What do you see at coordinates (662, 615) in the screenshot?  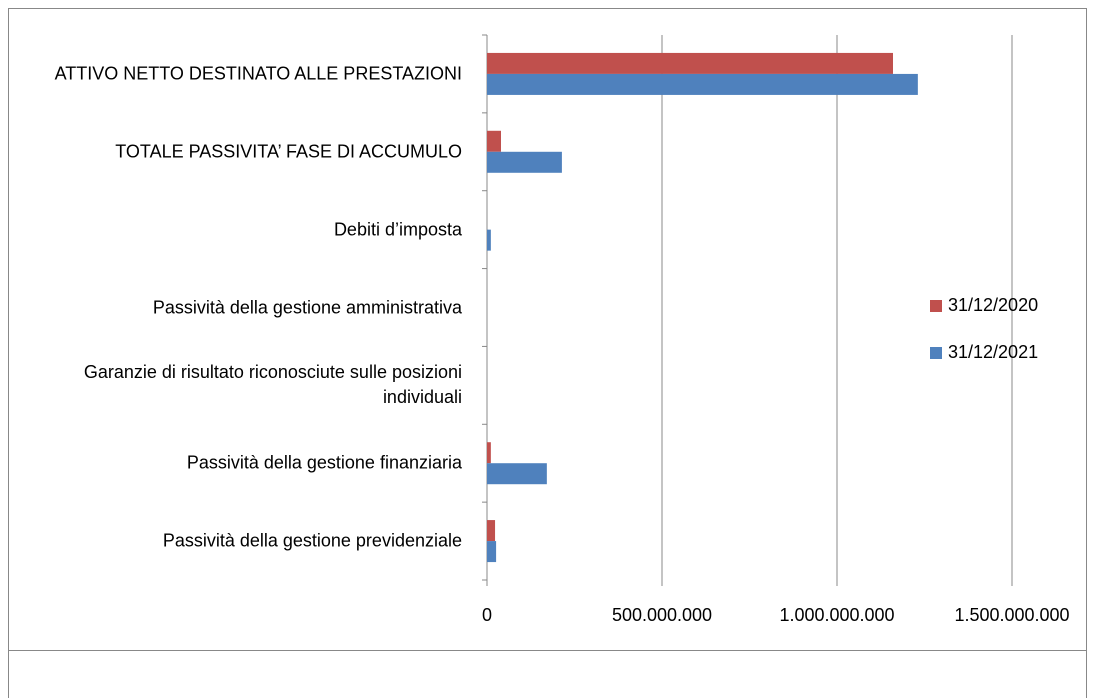 I see `x-tick-label: 500.000.000` at bounding box center [662, 615].